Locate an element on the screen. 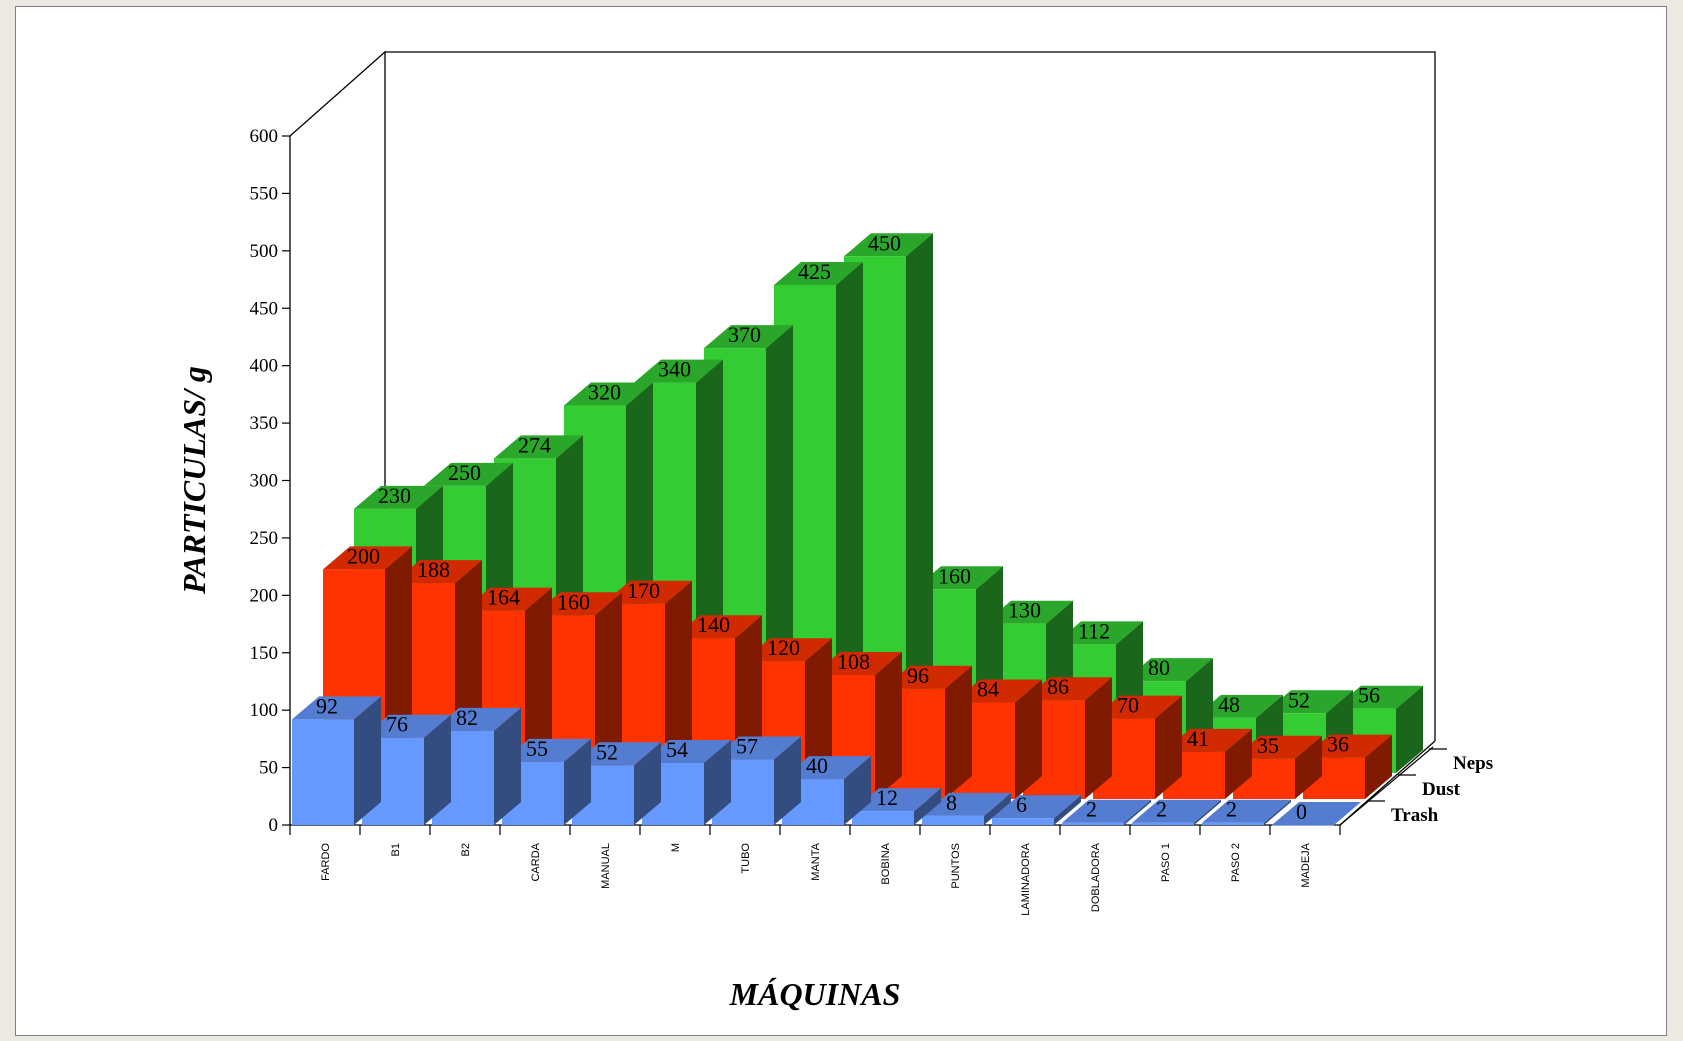 The width and height of the screenshot is (1683, 1041). value-label-neps: 450 is located at coordinates (884, 242).